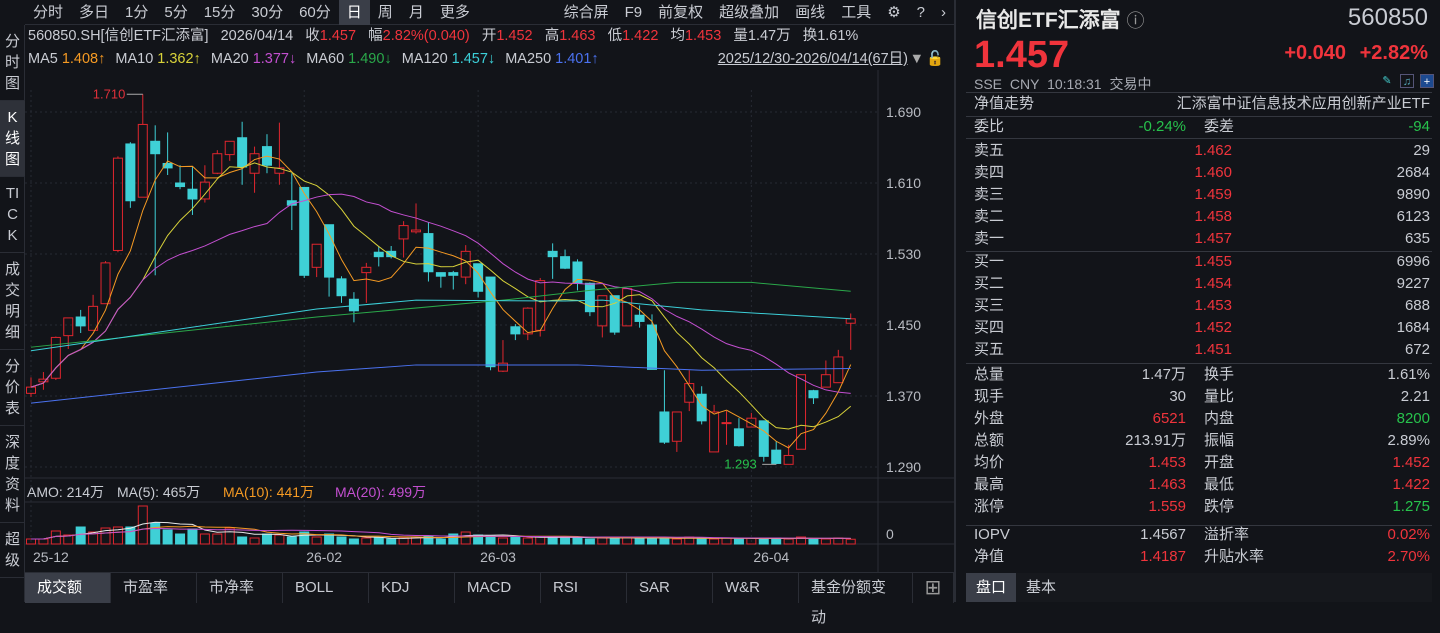 Image resolution: width=1440 pixels, height=633 pixels. What do you see at coordinates (920, 12) in the screenshot?
I see `help-icon: ?` at bounding box center [920, 12].